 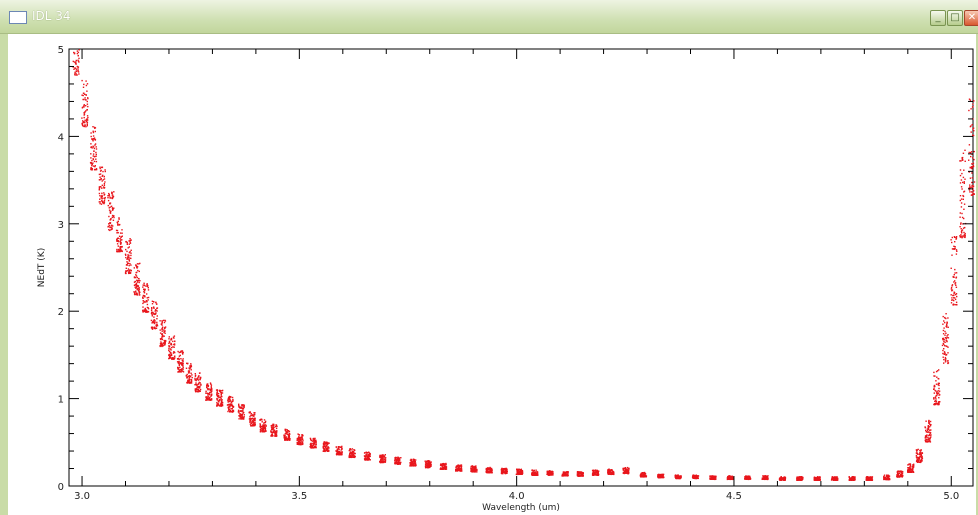 I want to click on x-tick-label: 3.5, so click(x=299, y=496).